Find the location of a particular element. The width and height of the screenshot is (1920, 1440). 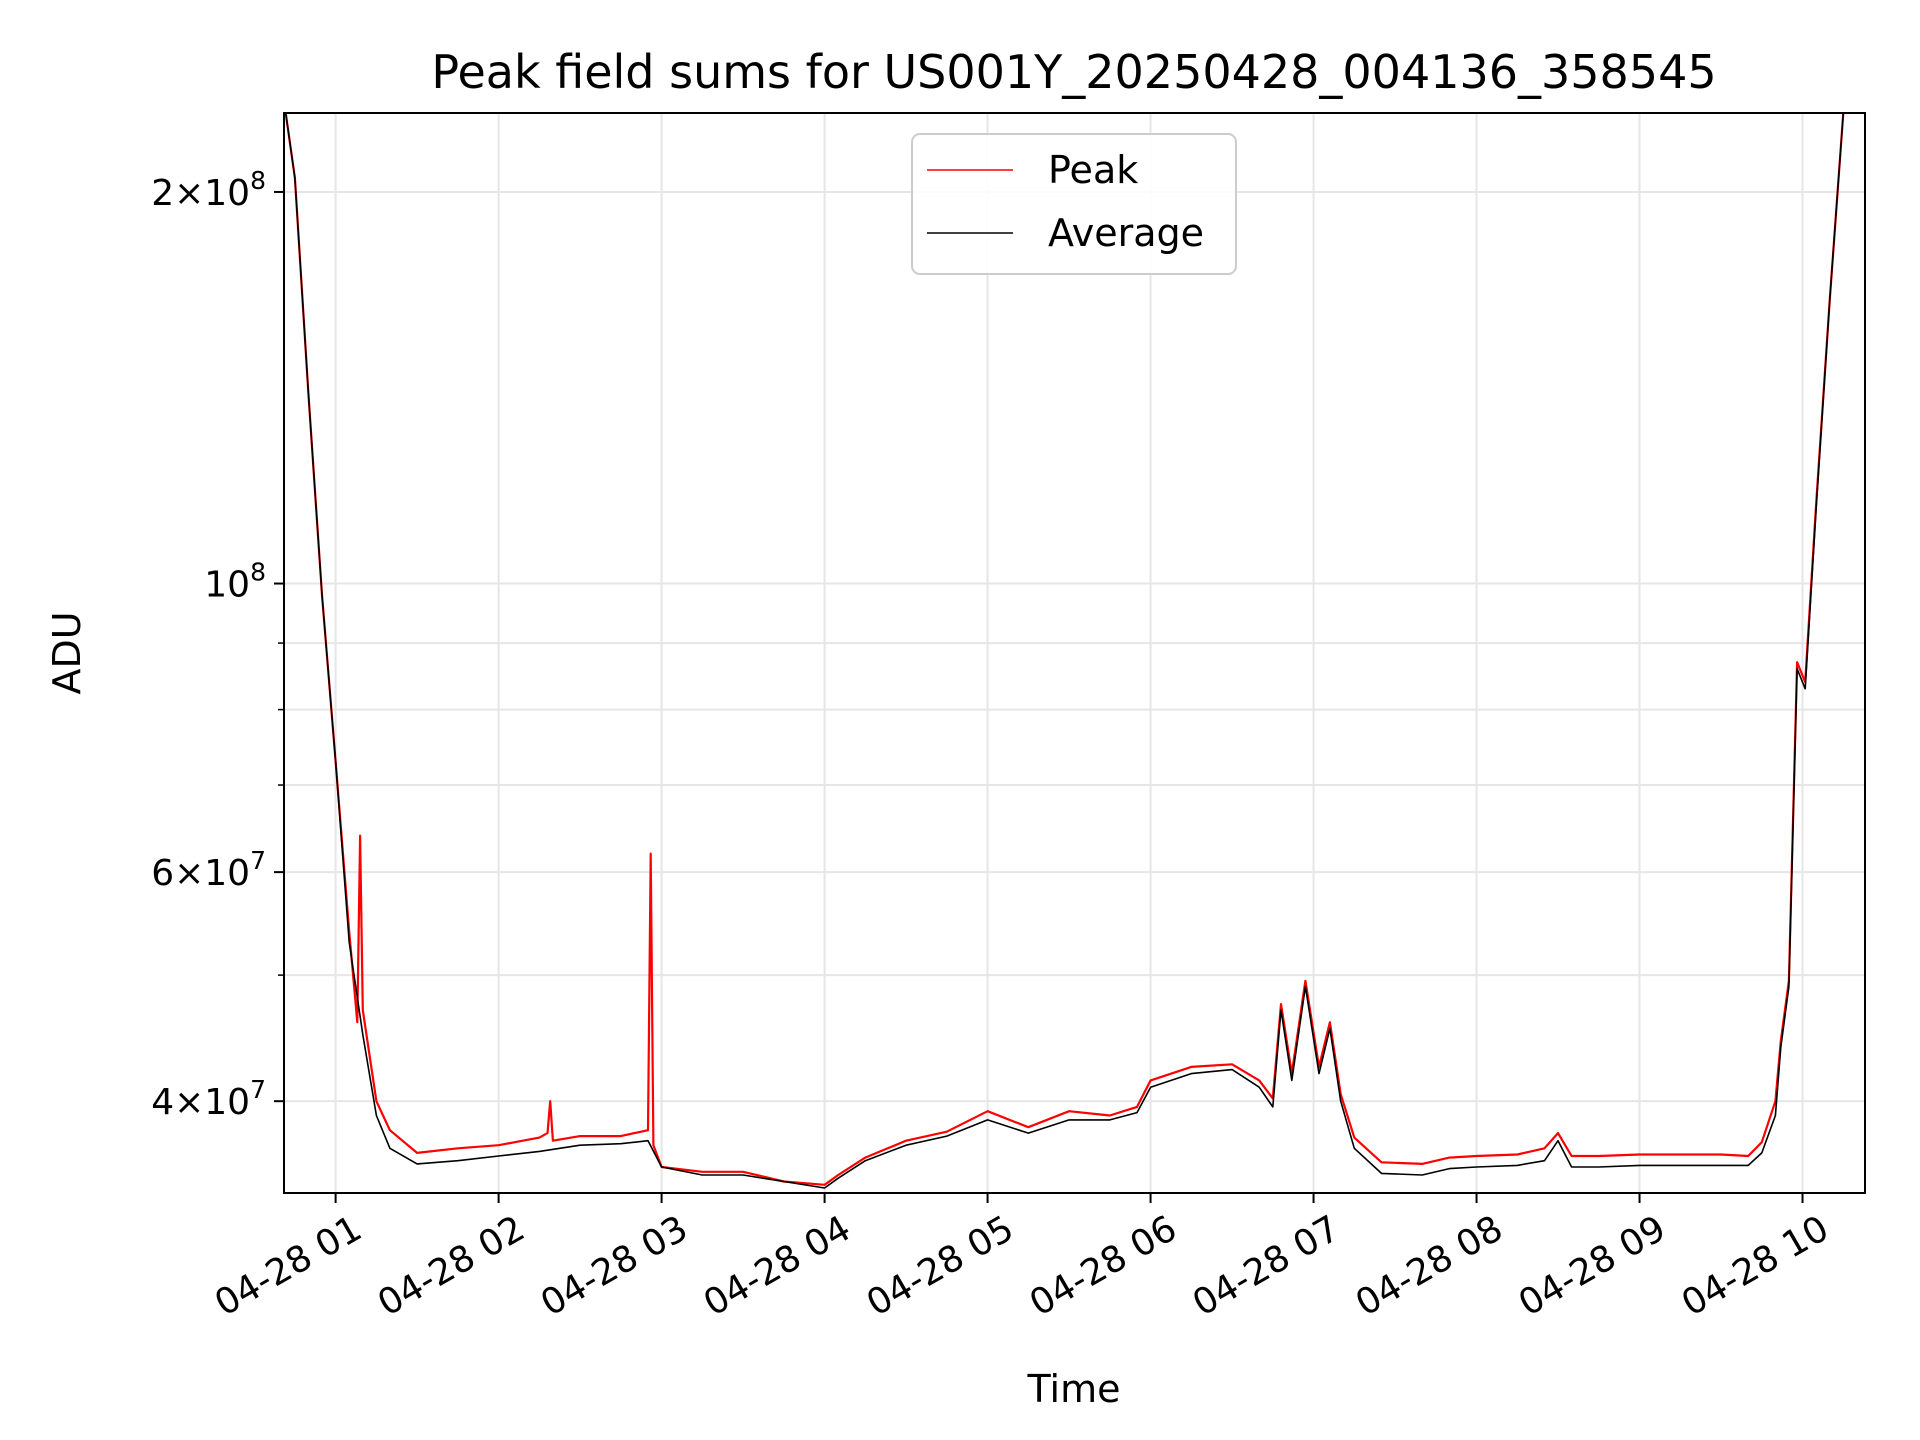

y-tick-label: 6×107 is located at coordinates (208, 870).